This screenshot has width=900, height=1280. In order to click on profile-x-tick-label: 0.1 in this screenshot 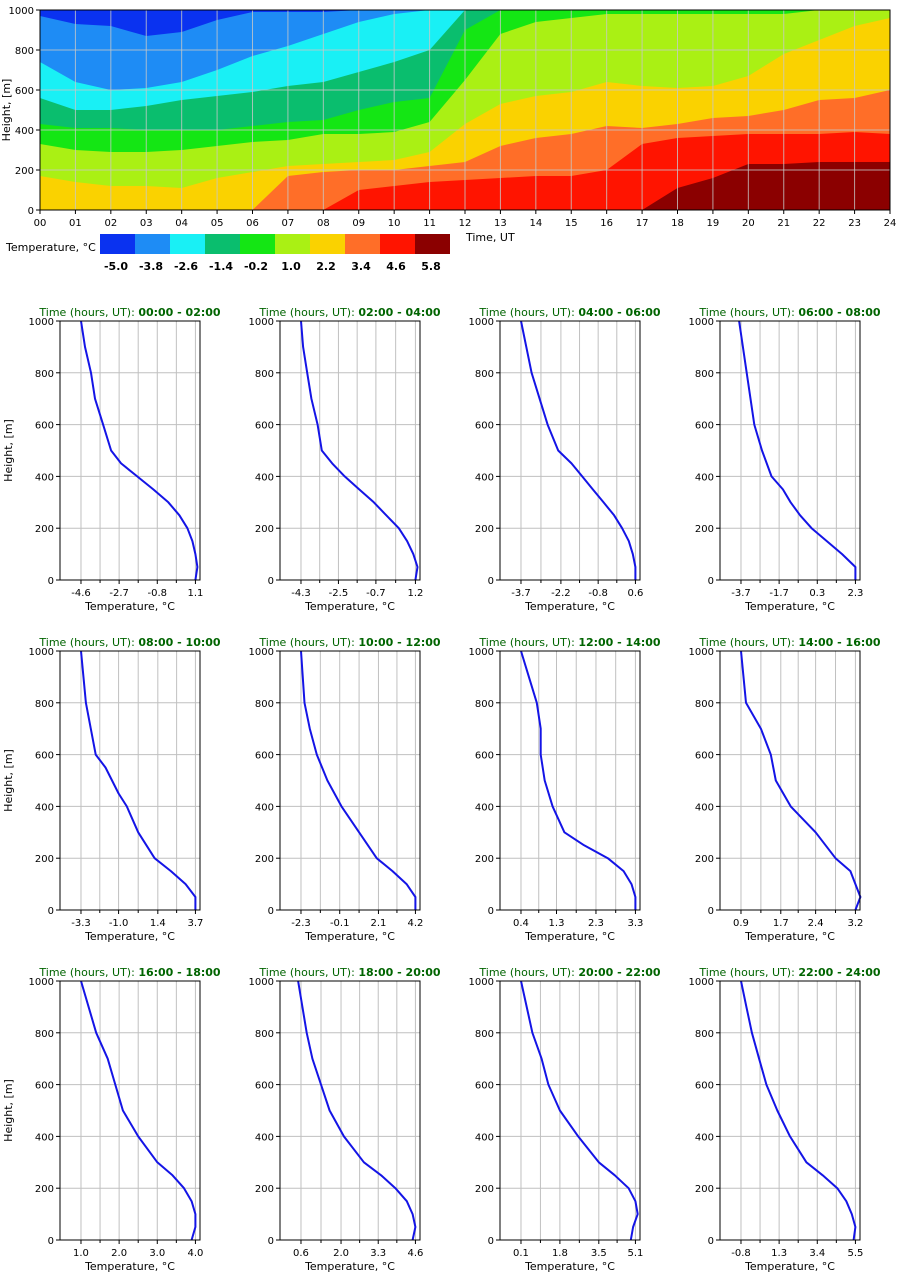, I will do `click(521, 1253)`.